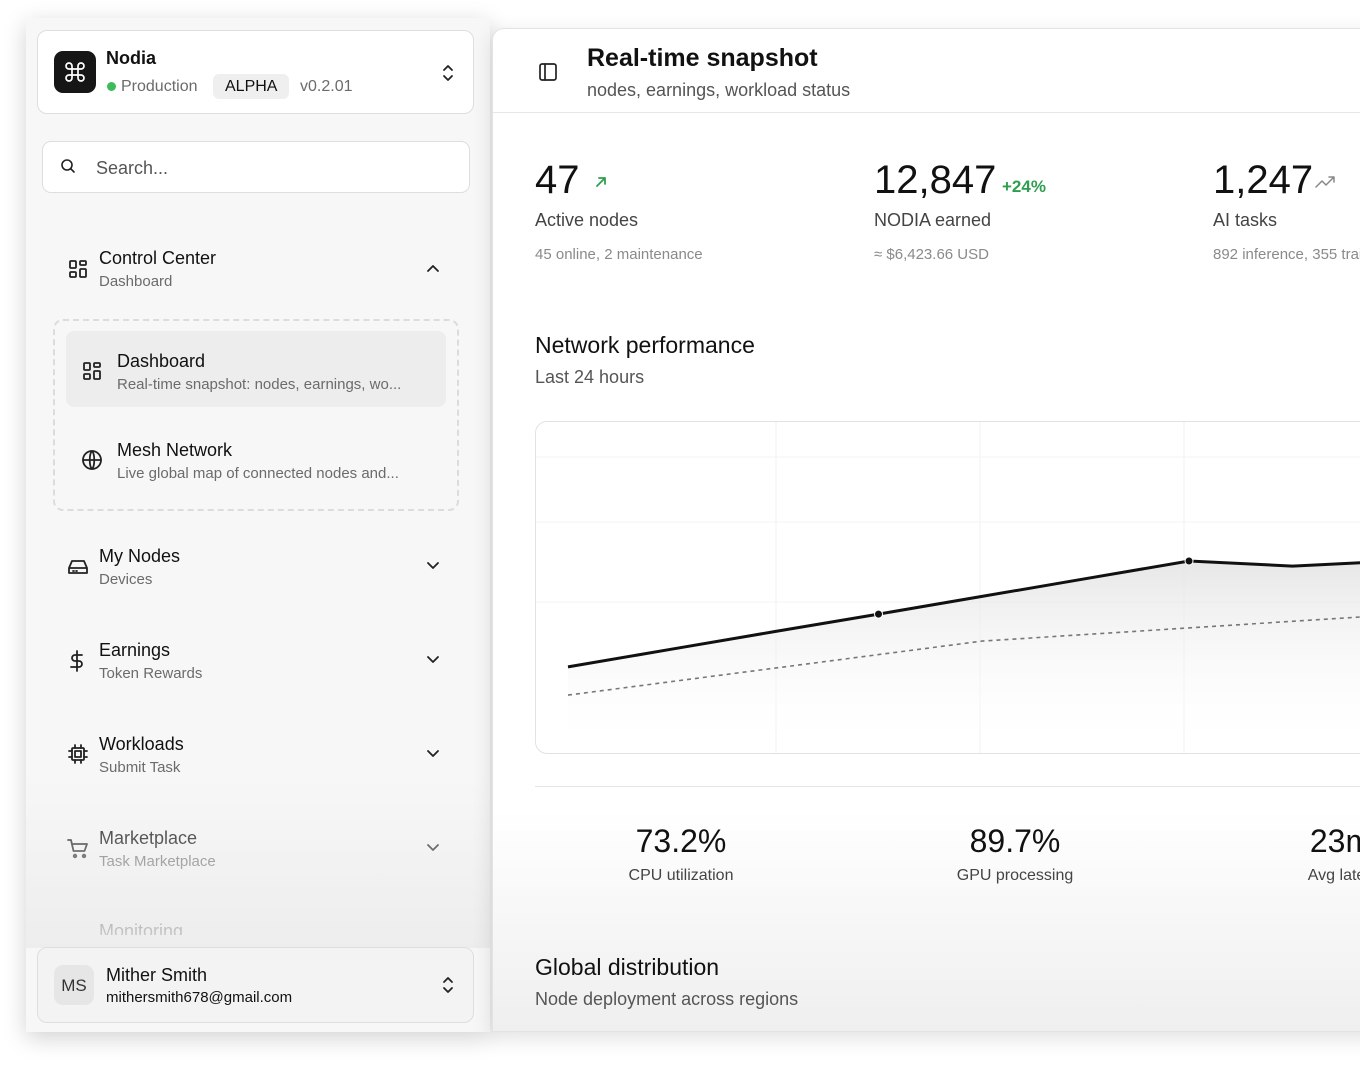 This screenshot has width=1360, height=1068. Describe the element at coordinates (135, 650) in the screenshot. I see `nav-title: Earnings` at that location.